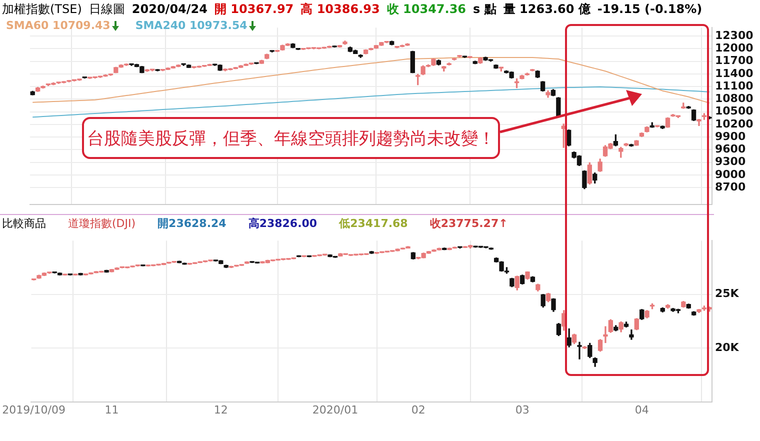  Describe the element at coordinates (730, 174) in the screenshot. I see `y-tick-label: 9000` at that location.